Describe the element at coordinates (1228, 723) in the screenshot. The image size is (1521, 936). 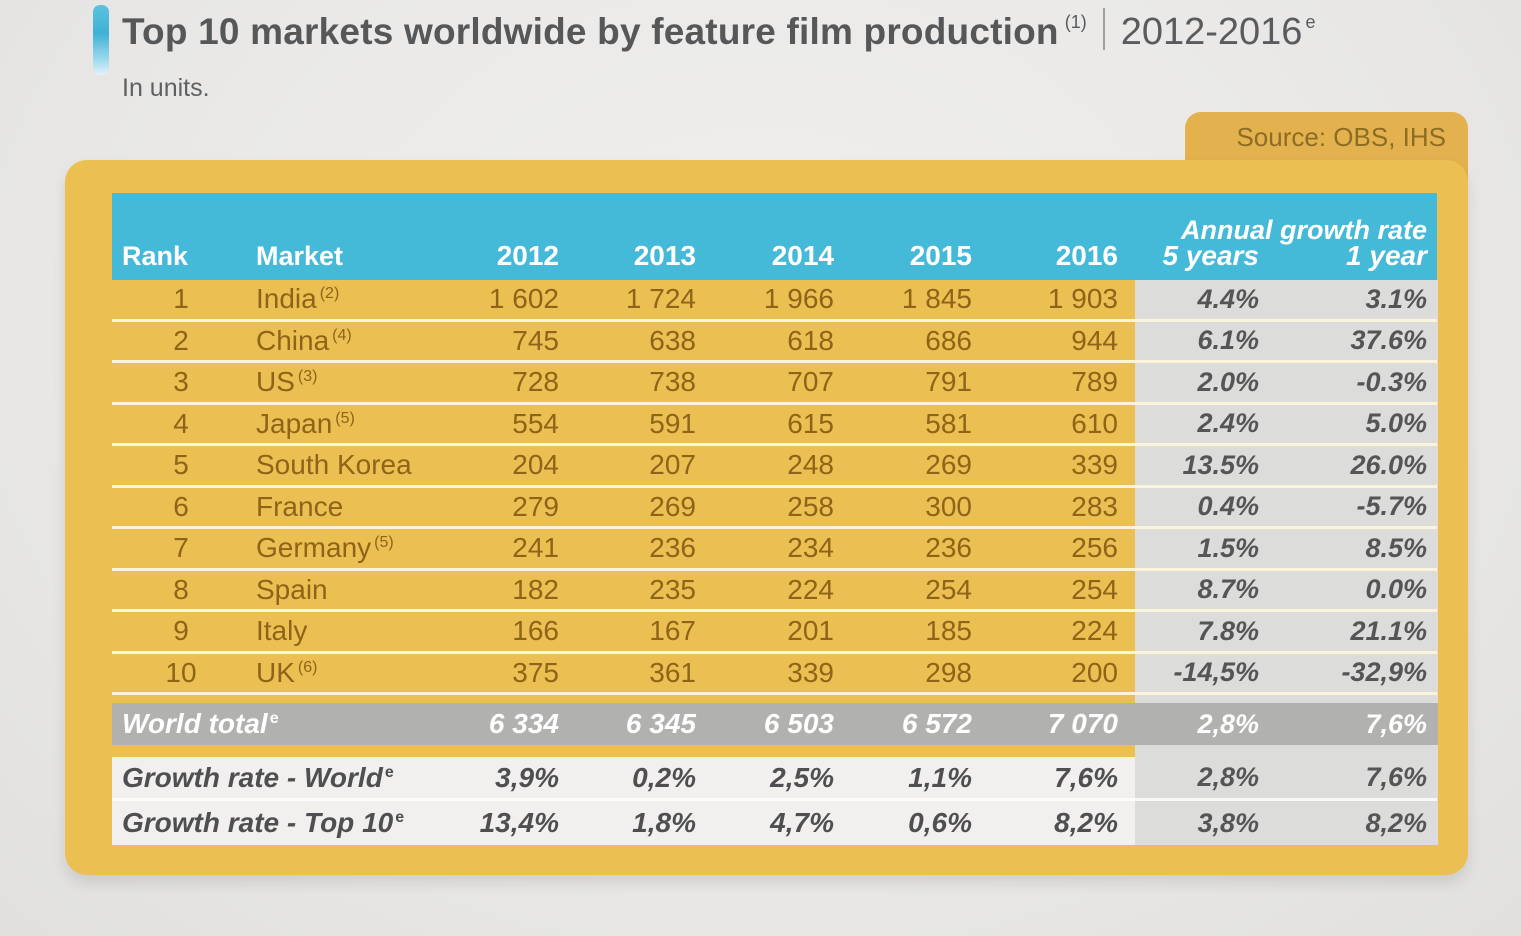
I see `world-total-growth-5y: 2,8%` at that location.